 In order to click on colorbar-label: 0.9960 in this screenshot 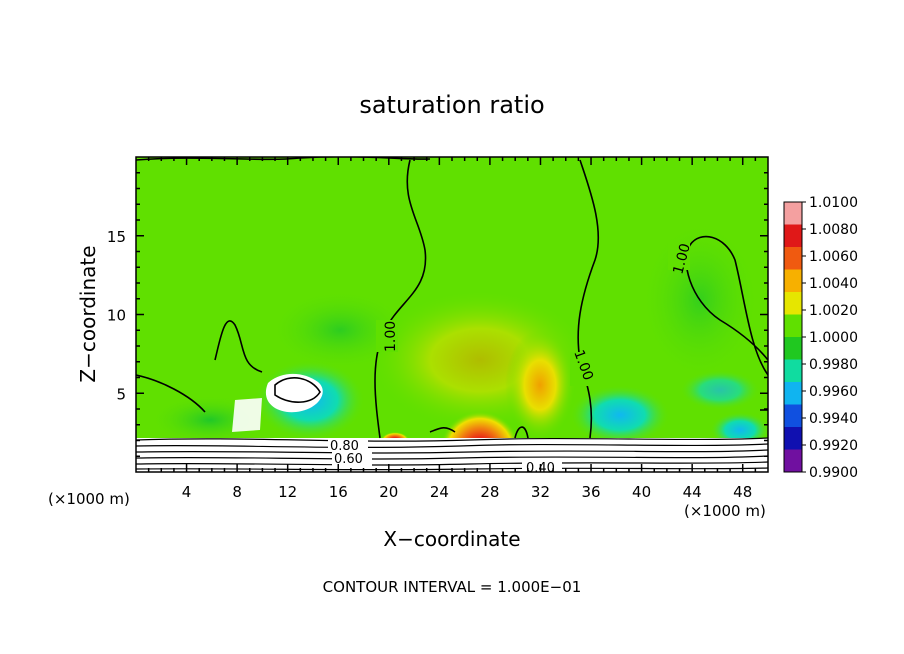, I will do `click(833, 392)`.